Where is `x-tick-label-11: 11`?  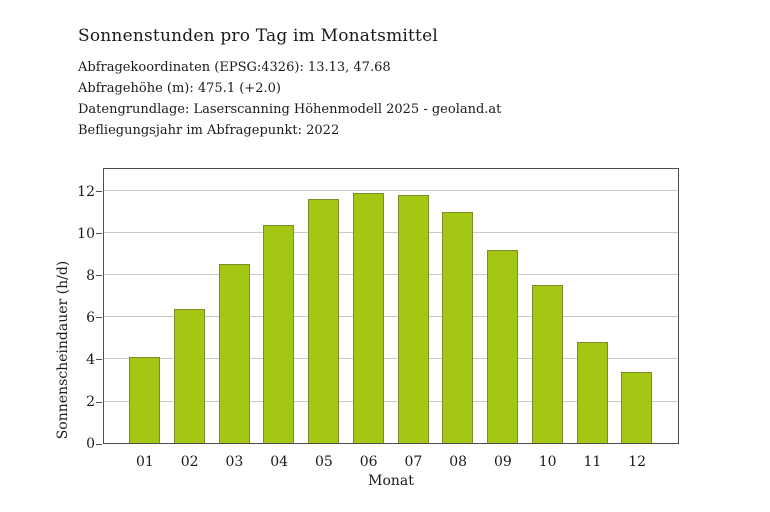
x-tick-label-11: 11 is located at coordinates (592, 462).